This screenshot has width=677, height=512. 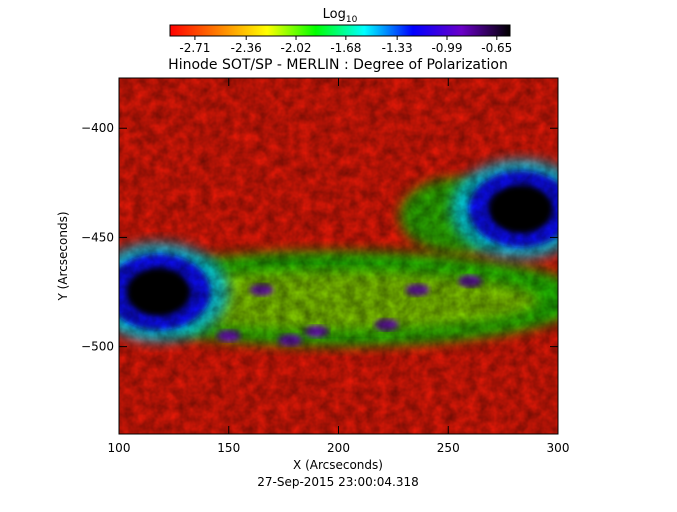 I want to click on colorbar-ticks: -2.71 -2.36 -2.02 -1.68 -1.33 -0.99 -0.65, so click(x=345, y=45).